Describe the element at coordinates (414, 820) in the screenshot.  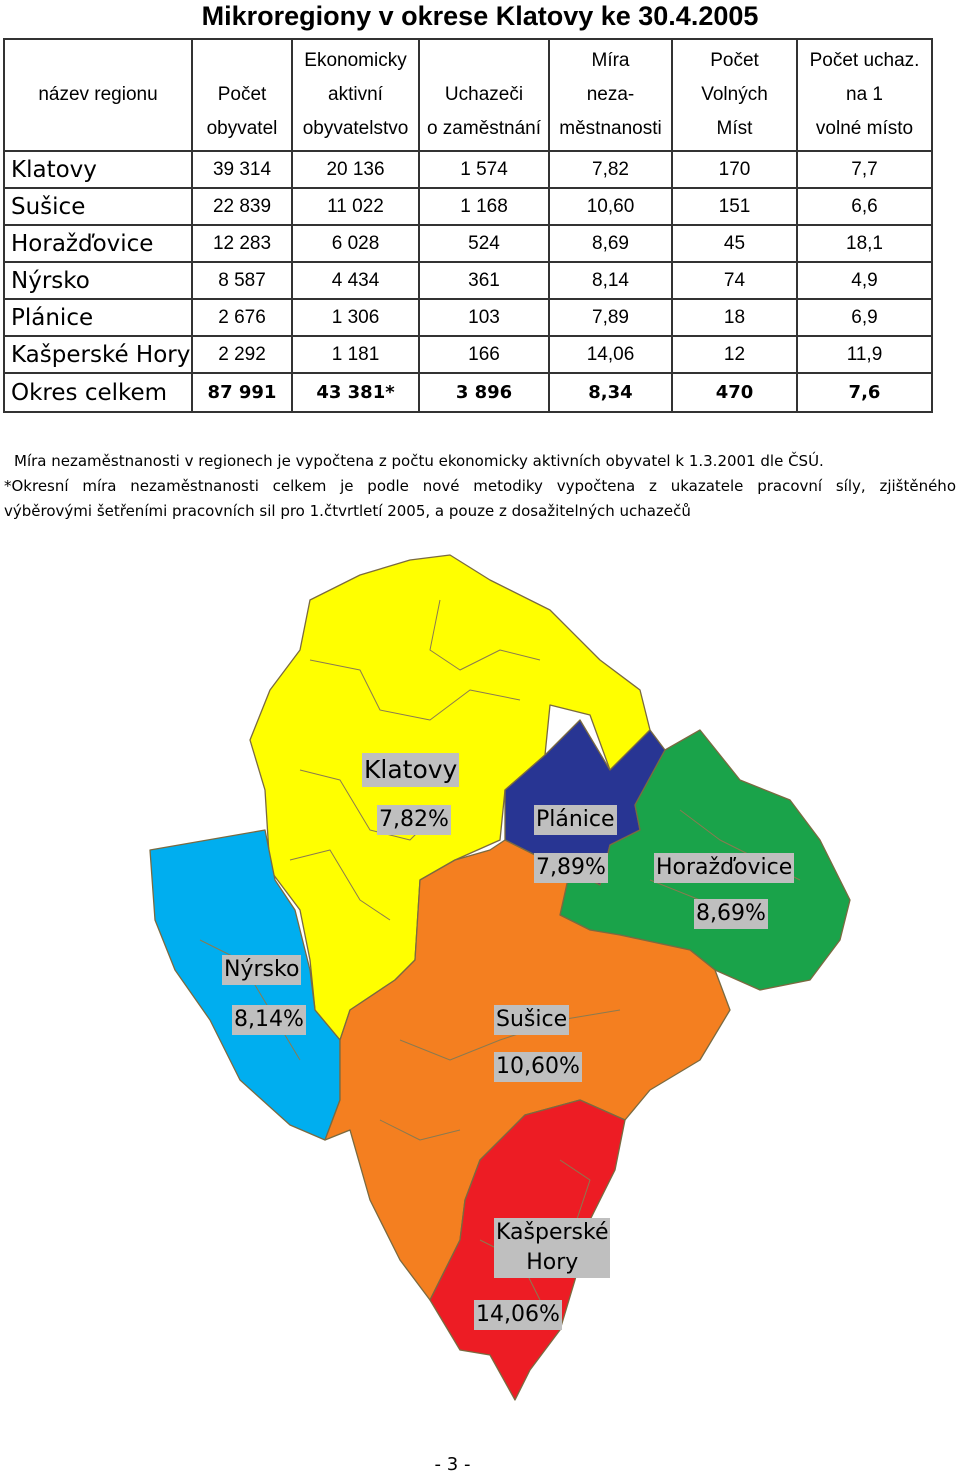
I see `map-rate-klatovy: 7,82%` at that location.